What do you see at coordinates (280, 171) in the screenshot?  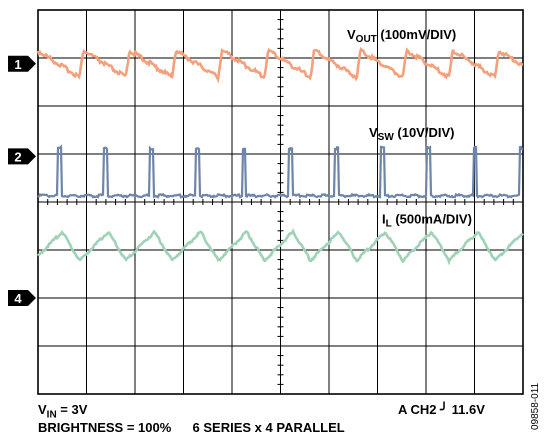 I see `series-vsw-trace` at bounding box center [280, 171].